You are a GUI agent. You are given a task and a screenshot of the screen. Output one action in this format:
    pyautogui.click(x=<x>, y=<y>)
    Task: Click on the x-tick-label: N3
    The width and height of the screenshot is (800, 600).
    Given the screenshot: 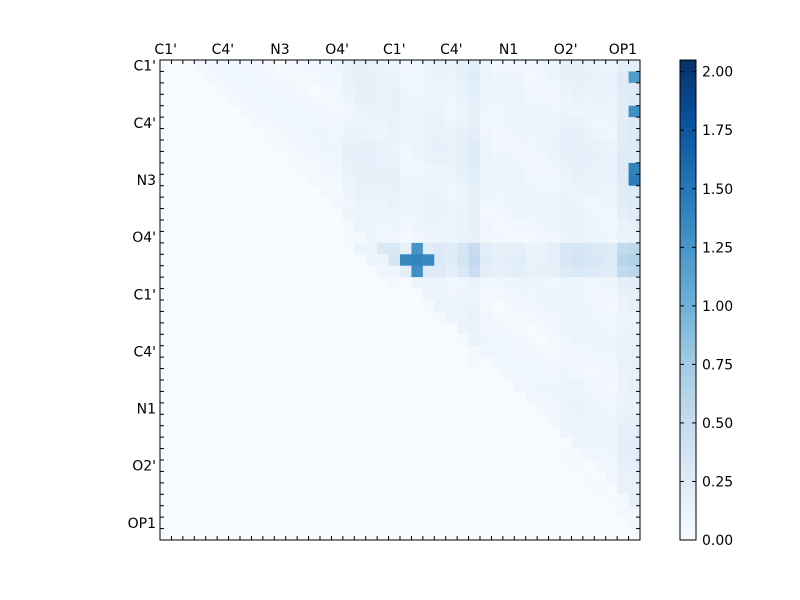 What is the action you would take?
    pyautogui.click(x=279, y=50)
    